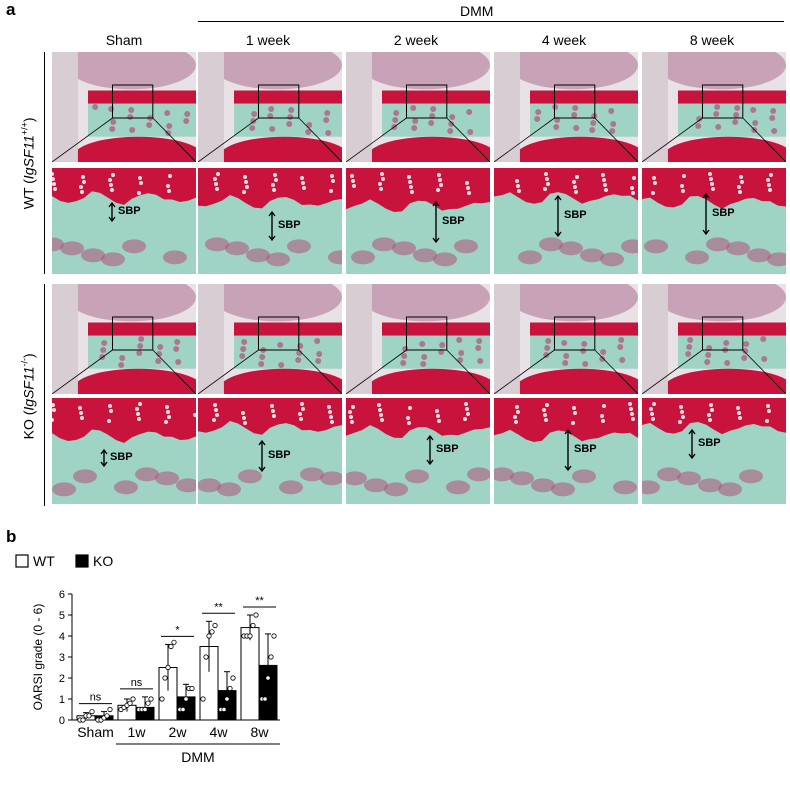 The width and height of the screenshot is (790, 797). What do you see at coordinates (270, 107) in the screenshot?
I see `overview-image-wt-1-week` at bounding box center [270, 107].